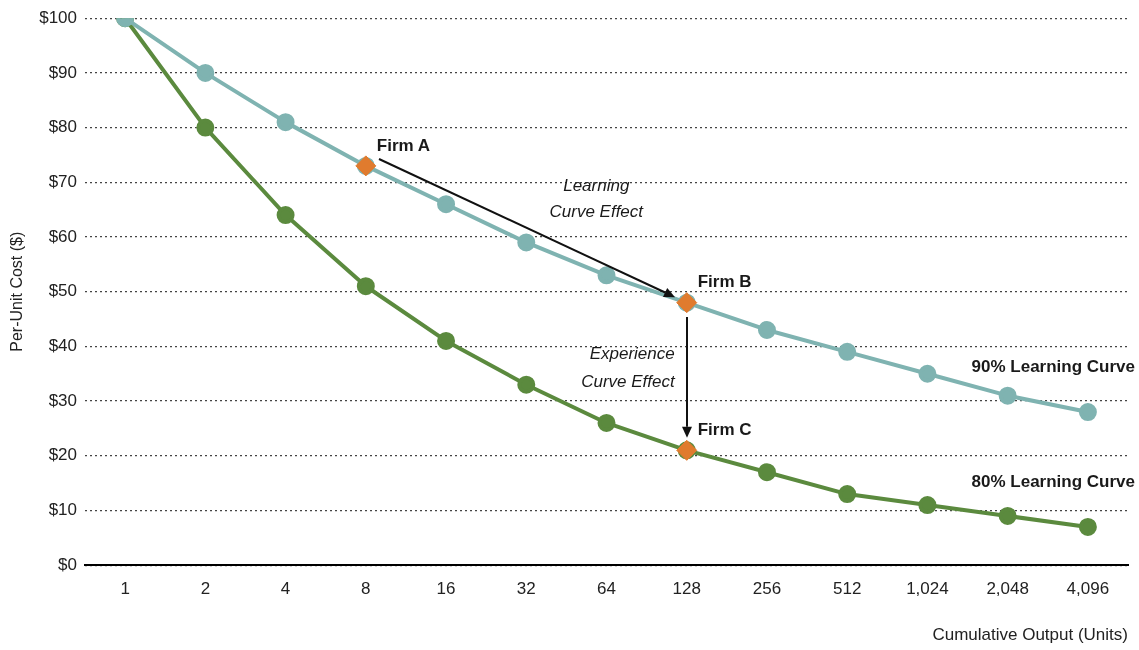 The width and height of the screenshot is (1139, 650). I want to click on y-tick-label: $70, so click(63, 181).